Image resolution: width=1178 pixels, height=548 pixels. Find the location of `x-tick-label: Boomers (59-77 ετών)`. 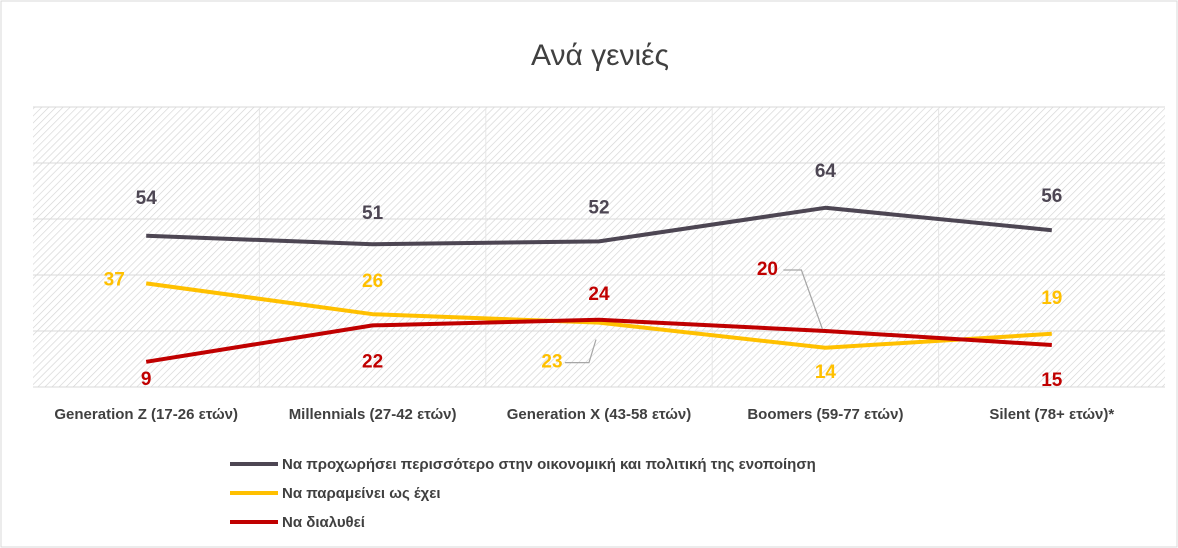

x-tick-label: Boomers (59-77 ετών) is located at coordinates (825, 414).